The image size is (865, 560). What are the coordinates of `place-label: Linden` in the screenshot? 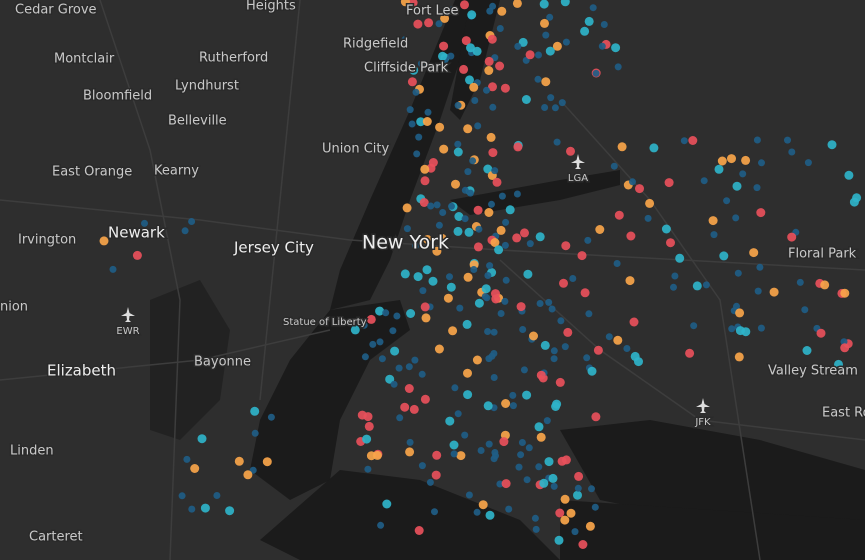 It's located at (32, 451).